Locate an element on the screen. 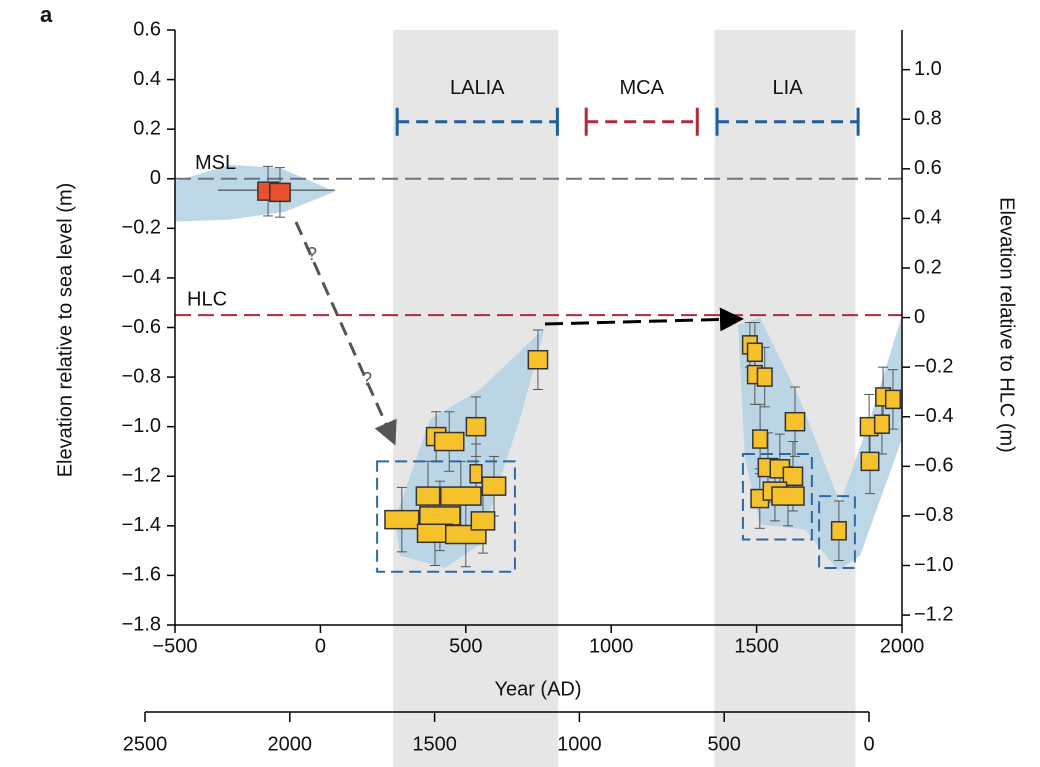  y-tick-label: 0 is located at coordinates (155, 178).